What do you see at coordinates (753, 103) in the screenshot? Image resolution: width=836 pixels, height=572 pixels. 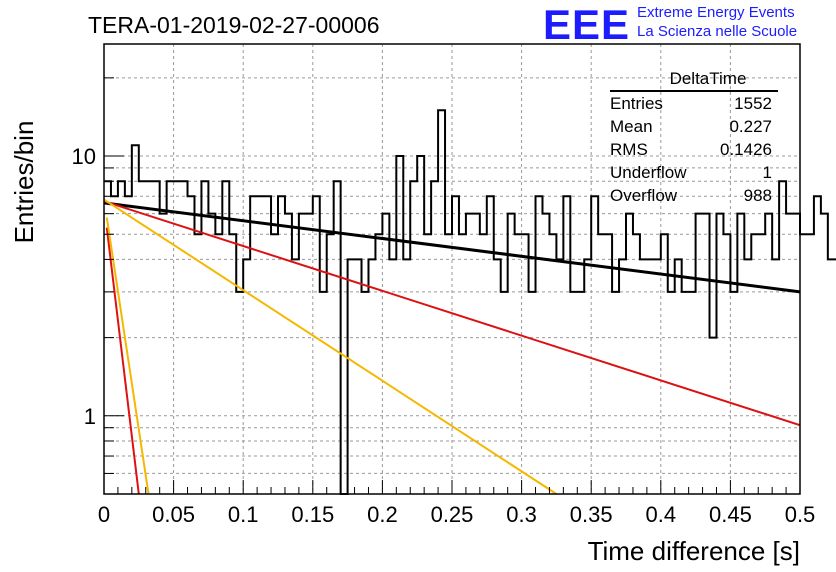 I see `stats-value: 1552` at bounding box center [753, 103].